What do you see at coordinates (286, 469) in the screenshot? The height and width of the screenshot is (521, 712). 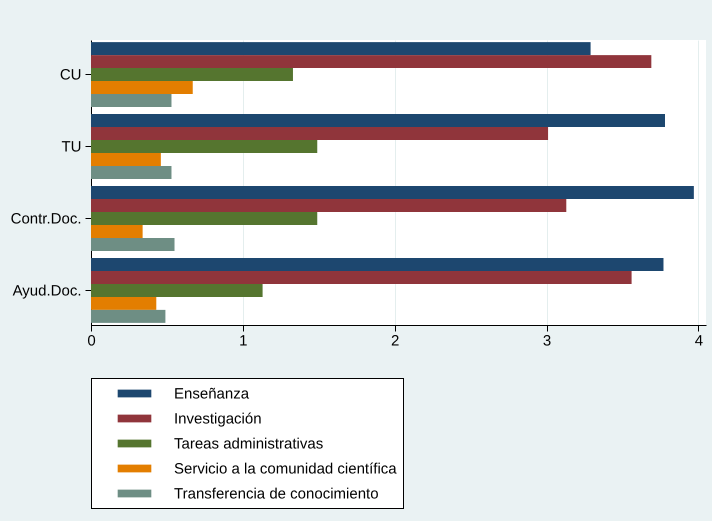 I see `legend-label: Servicio a la comunidad científica` at bounding box center [286, 469].